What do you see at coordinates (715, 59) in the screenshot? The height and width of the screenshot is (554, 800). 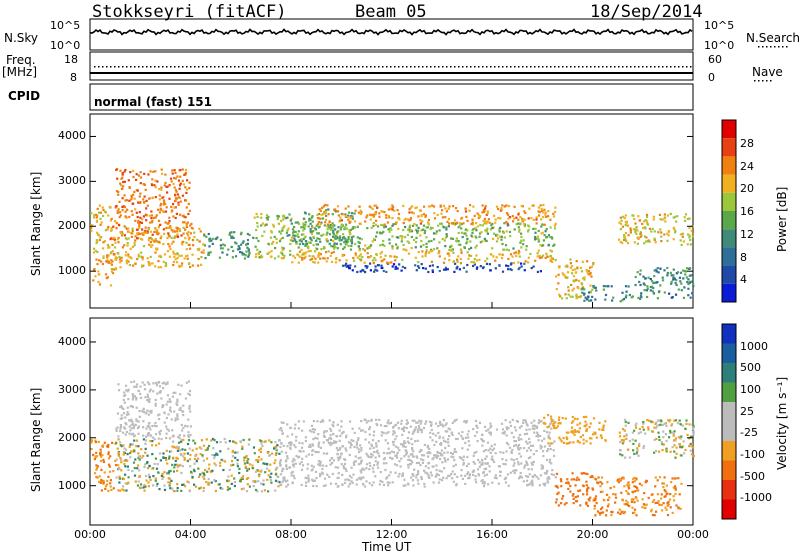 I see `nave-tick-top: 60` at bounding box center [715, 59].